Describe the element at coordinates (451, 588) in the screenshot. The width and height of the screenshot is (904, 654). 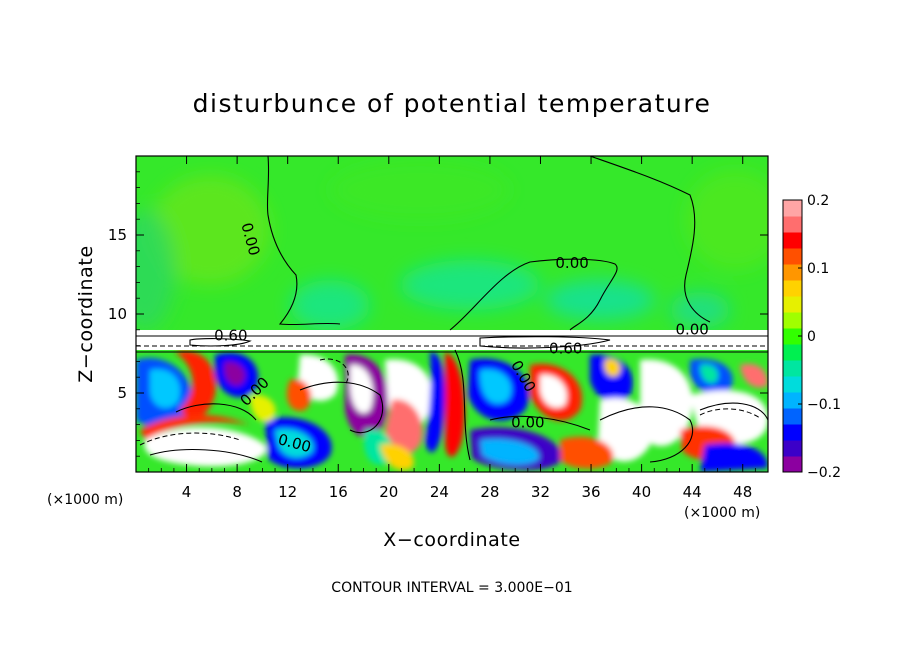
I see `contour-interval-note: CONTOUR INTERVAL = 3.000E−01` at that location.